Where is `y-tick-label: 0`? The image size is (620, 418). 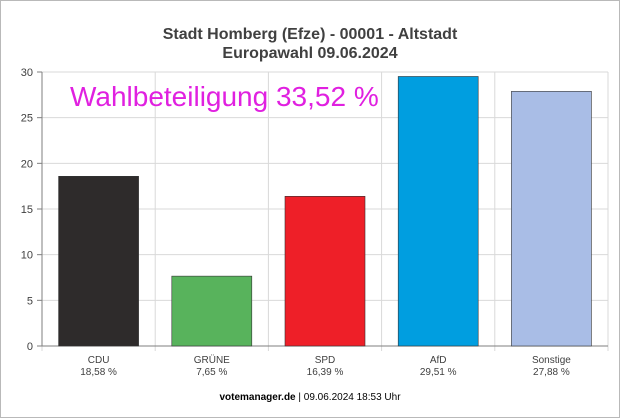
y-tick-label: 0 is located at coordinates (30, 347).